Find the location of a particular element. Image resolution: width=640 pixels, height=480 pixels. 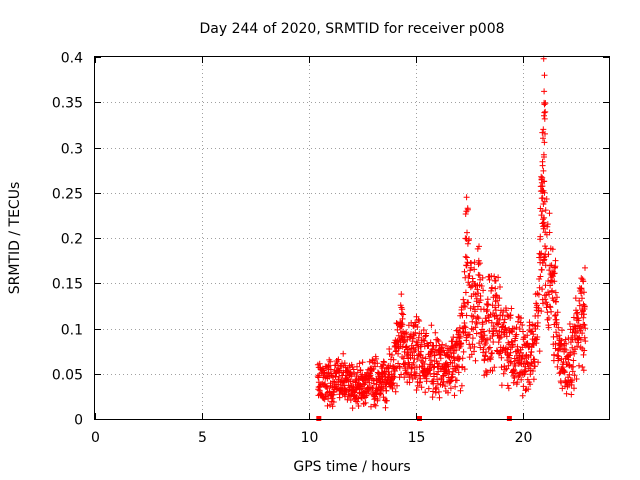

x-tick-label: 15 is located at coordinates (417, 438).